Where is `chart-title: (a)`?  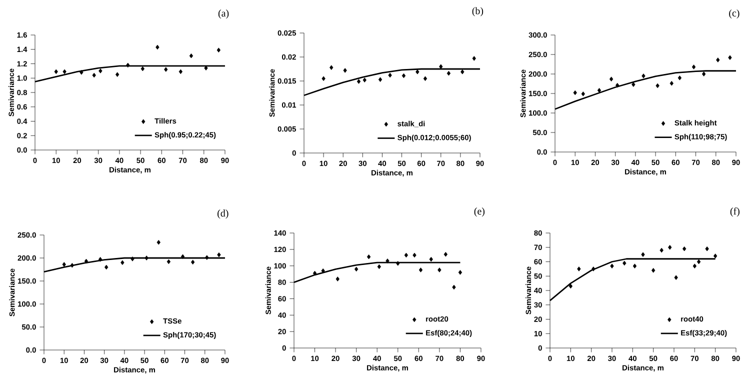
chart-title: (a) is located at coordinates (223, 14).